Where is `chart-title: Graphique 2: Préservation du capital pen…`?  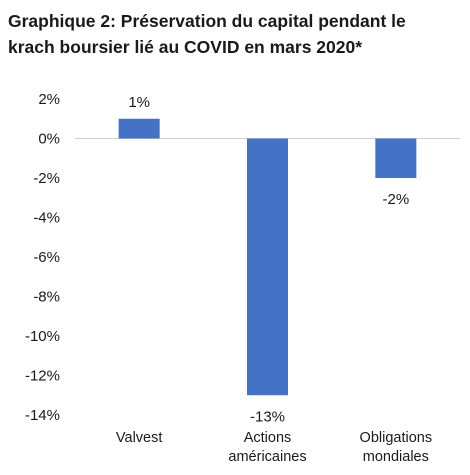
chart-title: Graphique 2: Préservation du capital pen… is located at coordinates (237, 34).